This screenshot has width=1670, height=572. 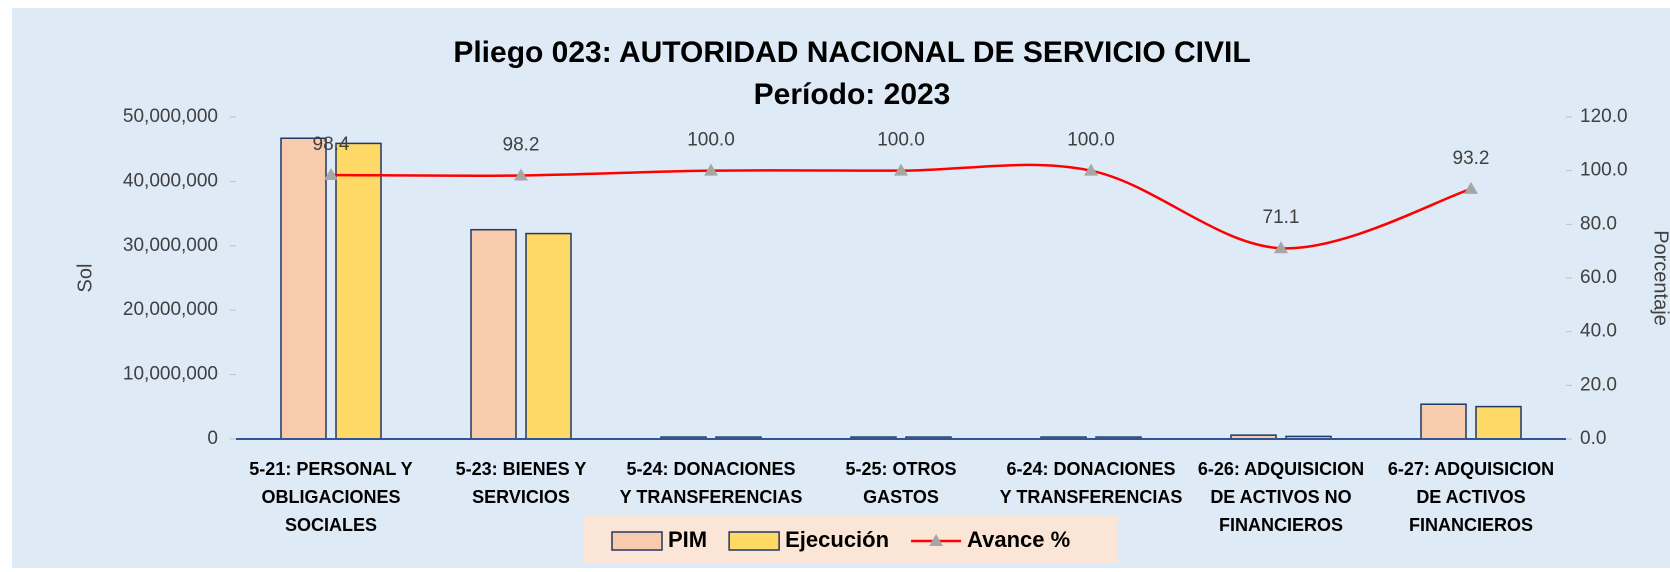 What do you see at coordinates (170, 245) in the screenshot?
I see `y-tick-label: 30,000,000` at bounding box center [170, 245].